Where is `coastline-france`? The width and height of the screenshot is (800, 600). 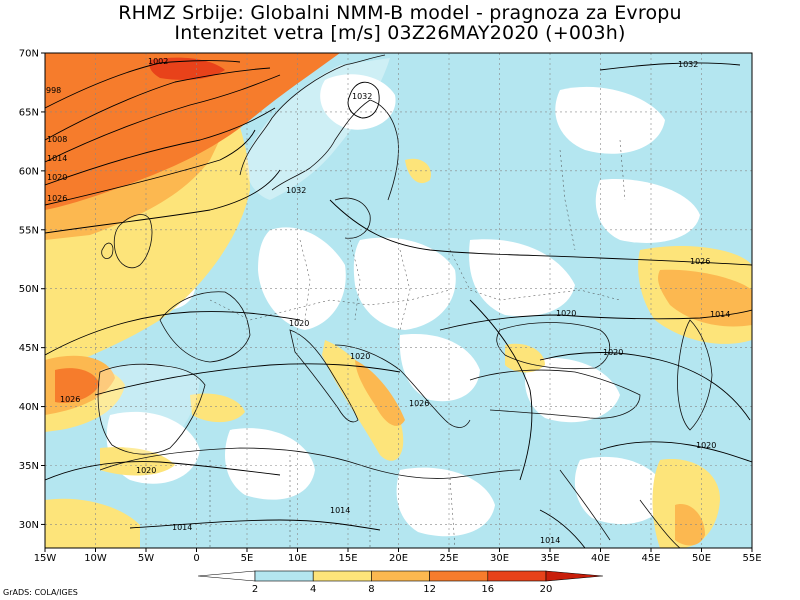 coastline-france is located at coordinates (205, 327).